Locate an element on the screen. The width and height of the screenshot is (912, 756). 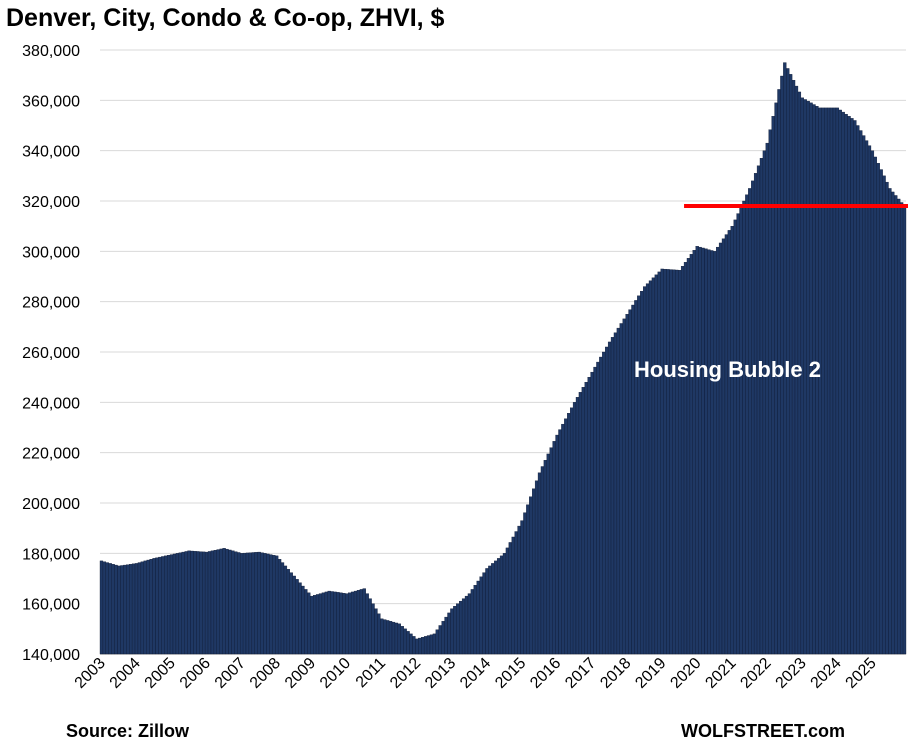
x-tick-label: 2006 is located at coordinates (195, 673).